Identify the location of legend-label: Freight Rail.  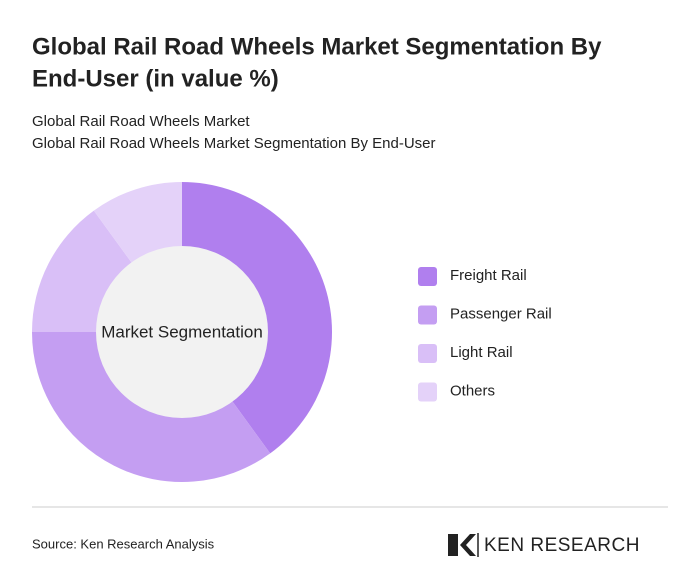
(488, 275).